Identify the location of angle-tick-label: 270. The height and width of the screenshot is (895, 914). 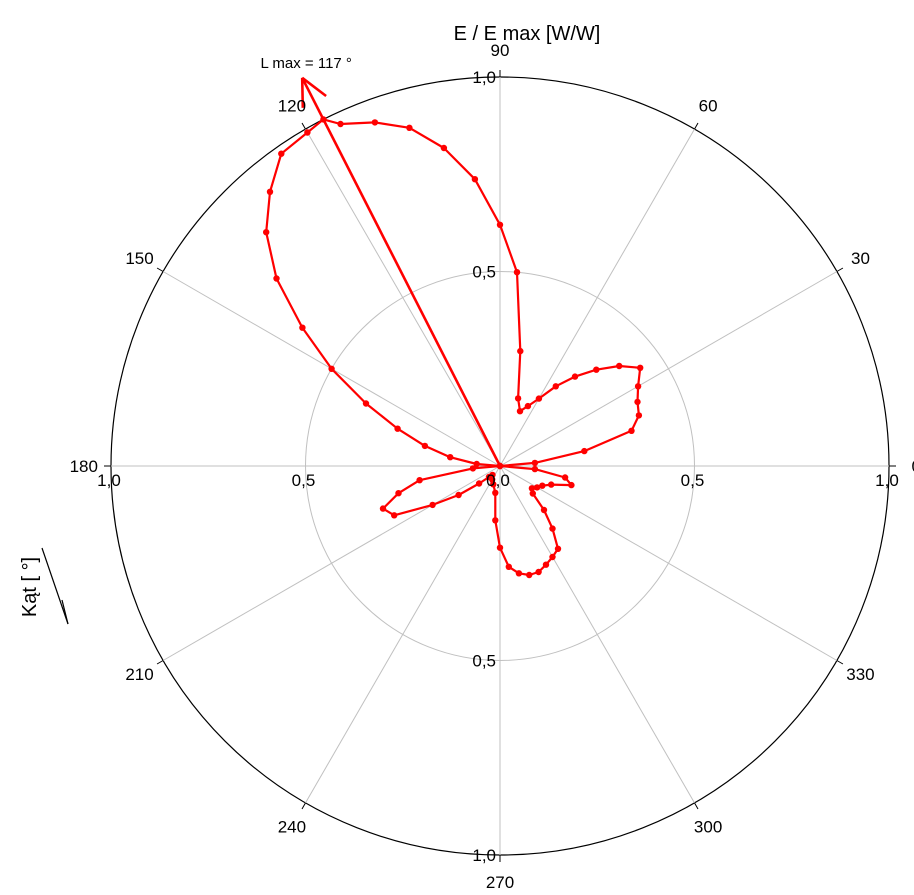
(500, 882).